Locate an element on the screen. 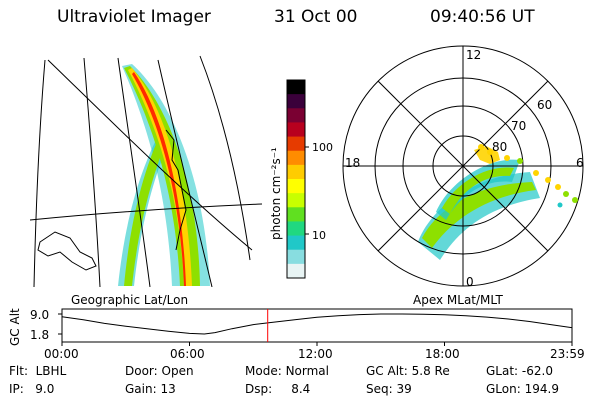 Image resolution: width=600 pixels, height=400 pixels. mode-field: Mode: Normal is located at coordinates (287, 371).